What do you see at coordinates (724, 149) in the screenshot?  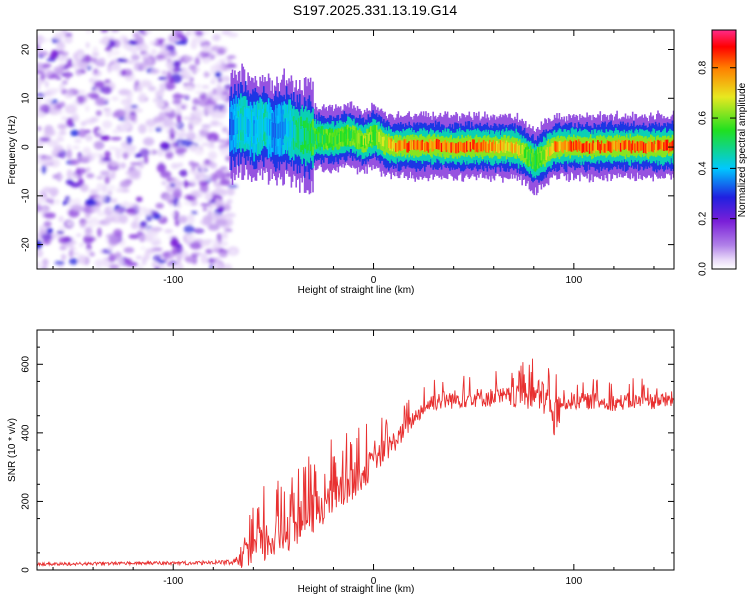 I see `colorbar-frame` at bounding box center [724, 149].